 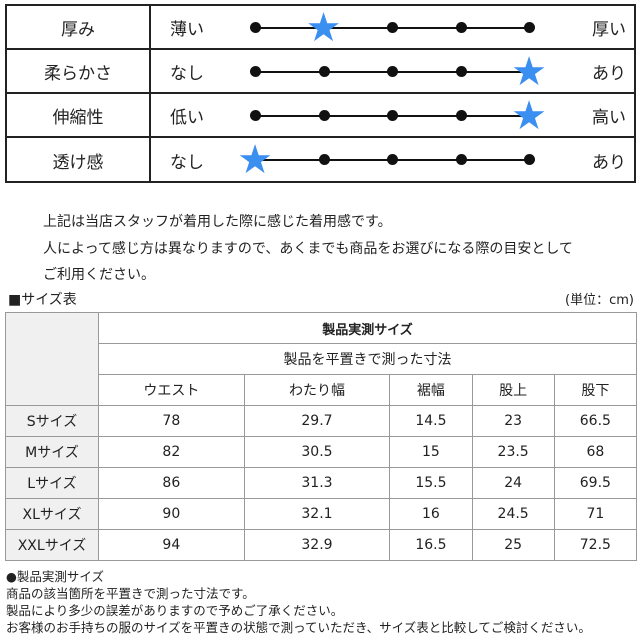 I want to click on size-value: 66.5, so click(x=595, y=421).